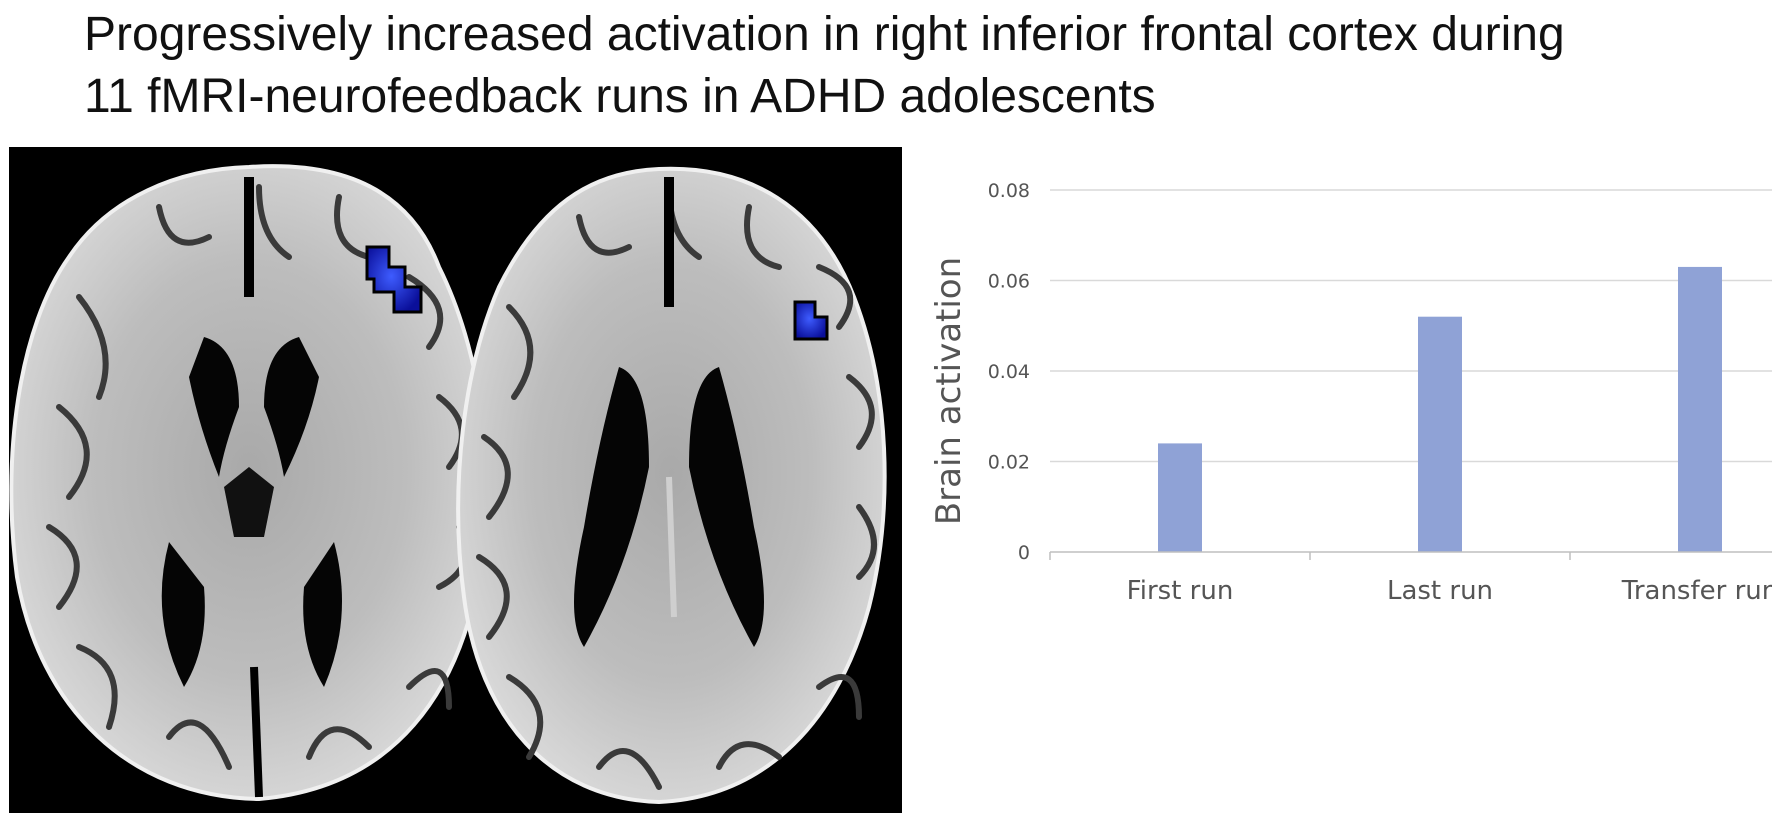 Image resolution: width=1772 pixels, height=820 pixels. I want to click on x-category-label: First run, so click(1180, 591).